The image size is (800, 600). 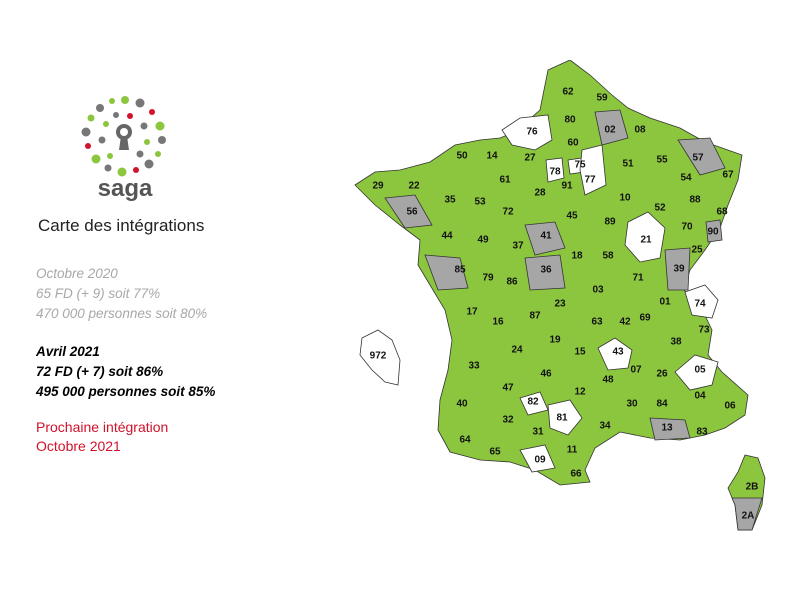 What do you see at coordinates (722, 212) in the screenshot?
I see `department-label-68: 68` at bounding box center [722, 212].